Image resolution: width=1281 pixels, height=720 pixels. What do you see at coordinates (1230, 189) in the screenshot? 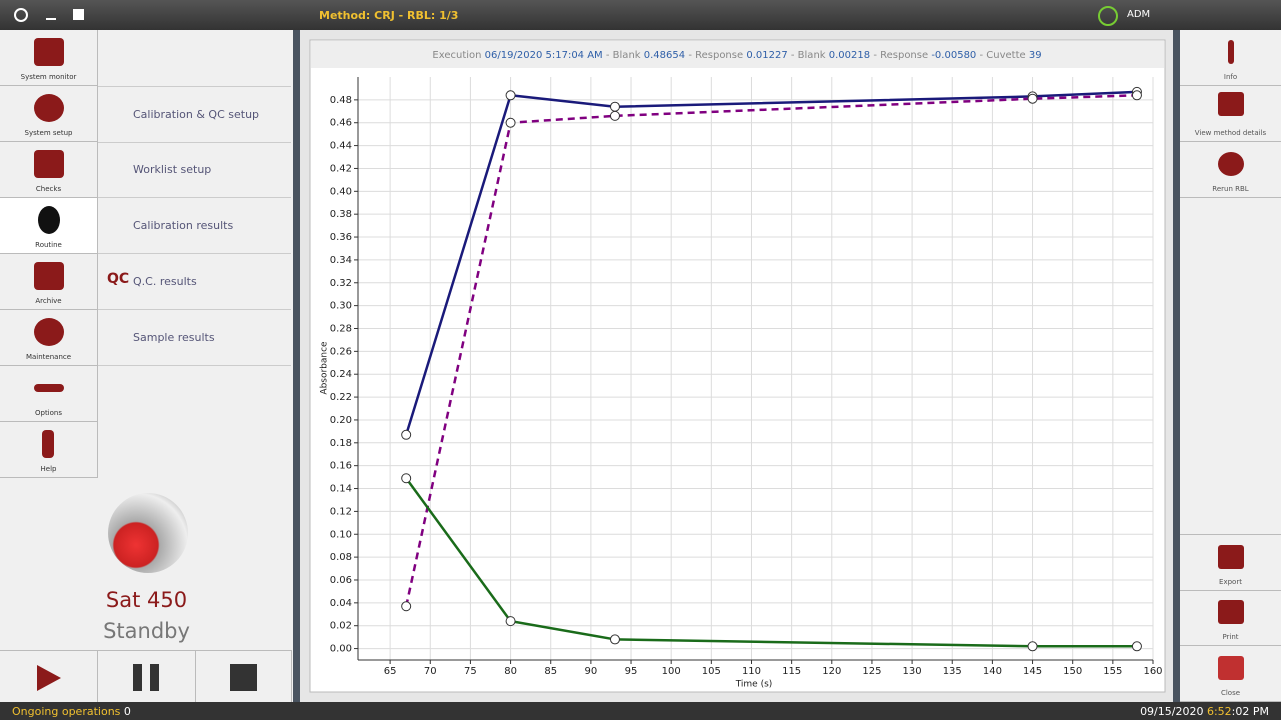
I see `side-label: Rerun RBL` at bounding box center [1230, 189].